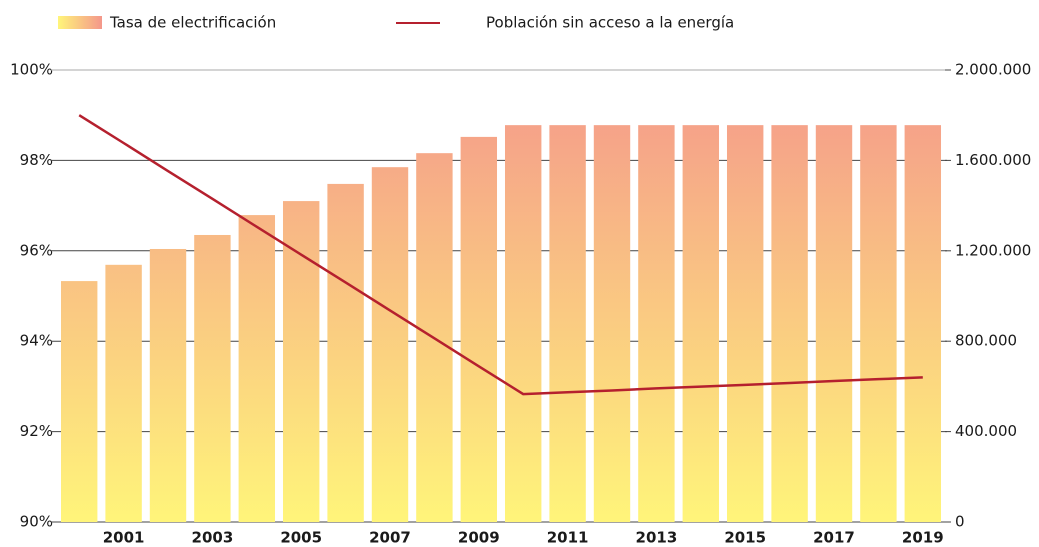  I want to click on x-tick-label: 2007, so click(390, 538).